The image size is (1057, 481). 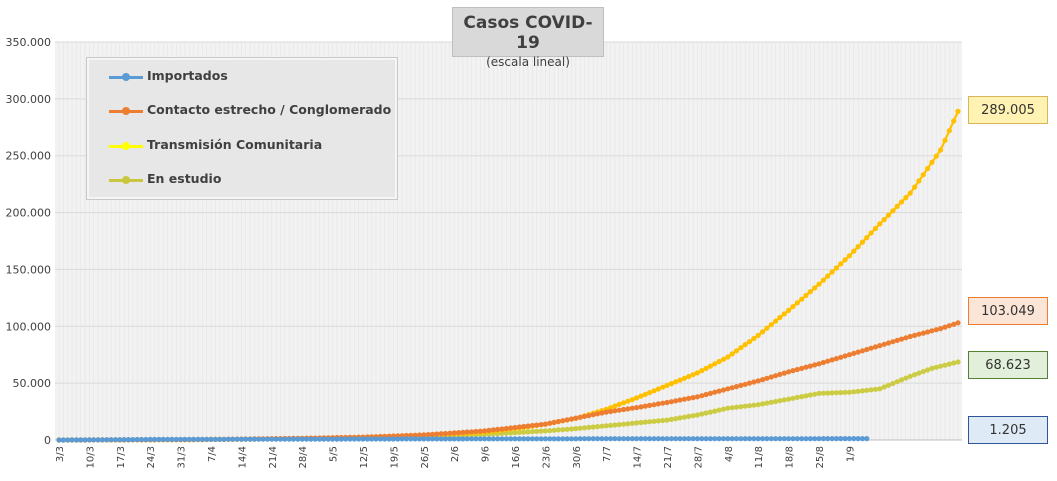 What do you see at coordinates (486, 454) in the screenshot?
I see `x-tick-label: 9/6` at bounding box center [486, 454].